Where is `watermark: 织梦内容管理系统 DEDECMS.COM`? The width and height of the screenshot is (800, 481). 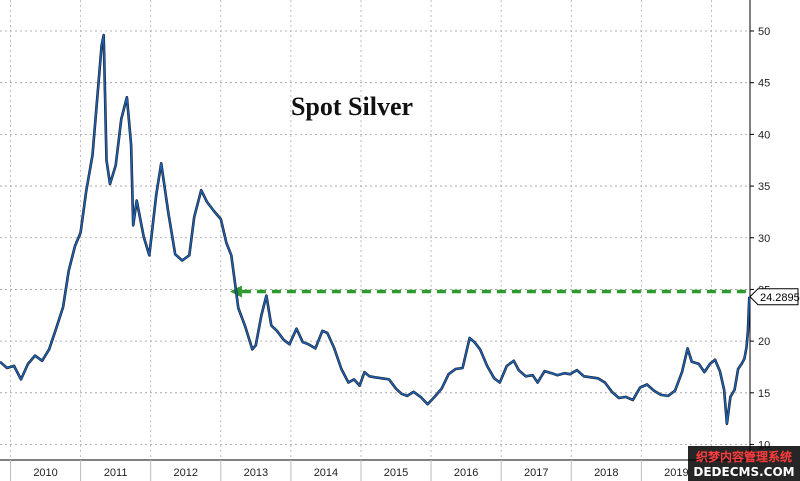
watermark: 织梦内容管理系统 DEDECMS.COM is located at coordinates (744, 463).